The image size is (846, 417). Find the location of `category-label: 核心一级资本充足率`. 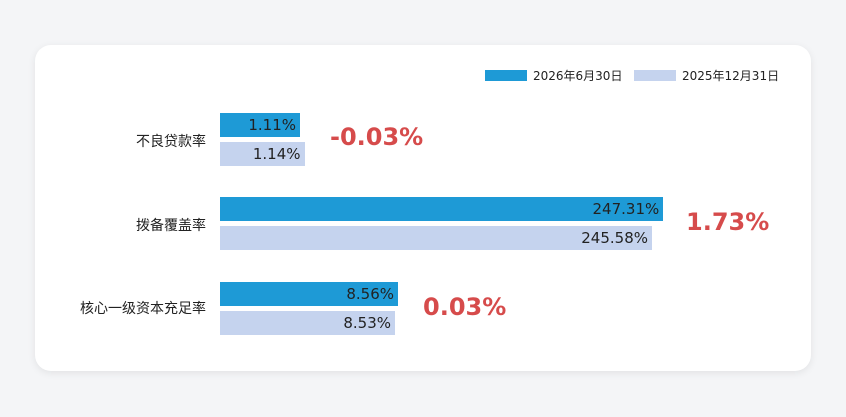

category-label: 核心一级资本充足率 is located at coordinates (143, 309).